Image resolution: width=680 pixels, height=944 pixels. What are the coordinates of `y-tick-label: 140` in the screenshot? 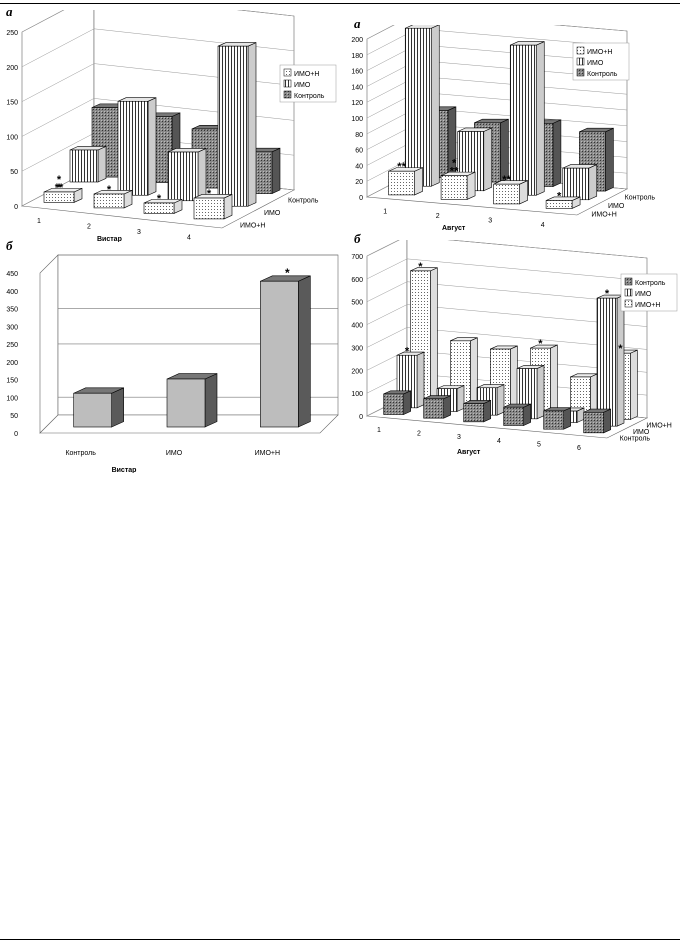 It's located at (357, 87).